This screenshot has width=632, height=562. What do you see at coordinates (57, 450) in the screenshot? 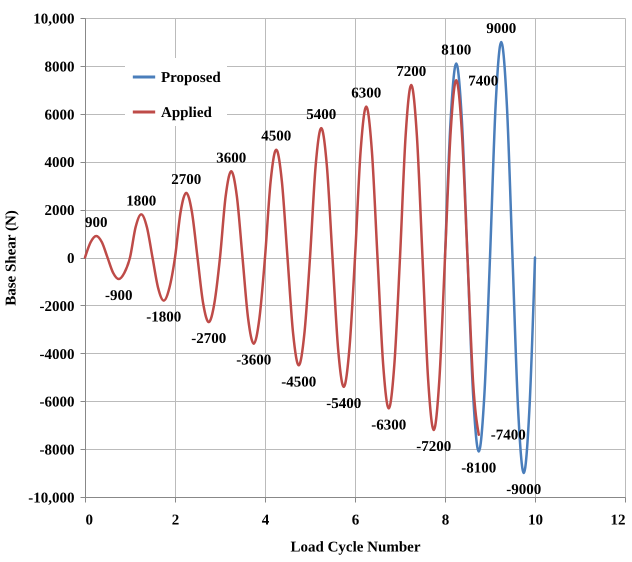
I see `y-tick-label: -8000` at bounding box center [57, 450].